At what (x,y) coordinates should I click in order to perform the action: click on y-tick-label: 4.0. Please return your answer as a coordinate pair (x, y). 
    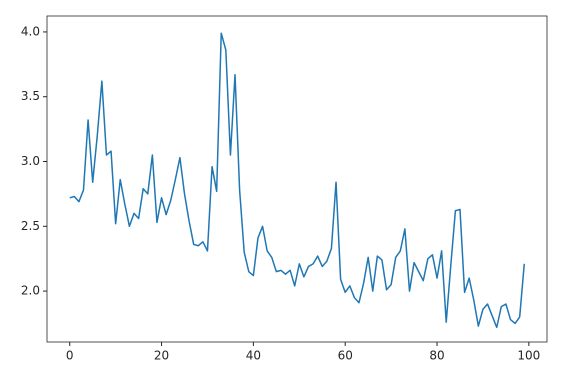
    Looking at the image, I should click on (30, 31).